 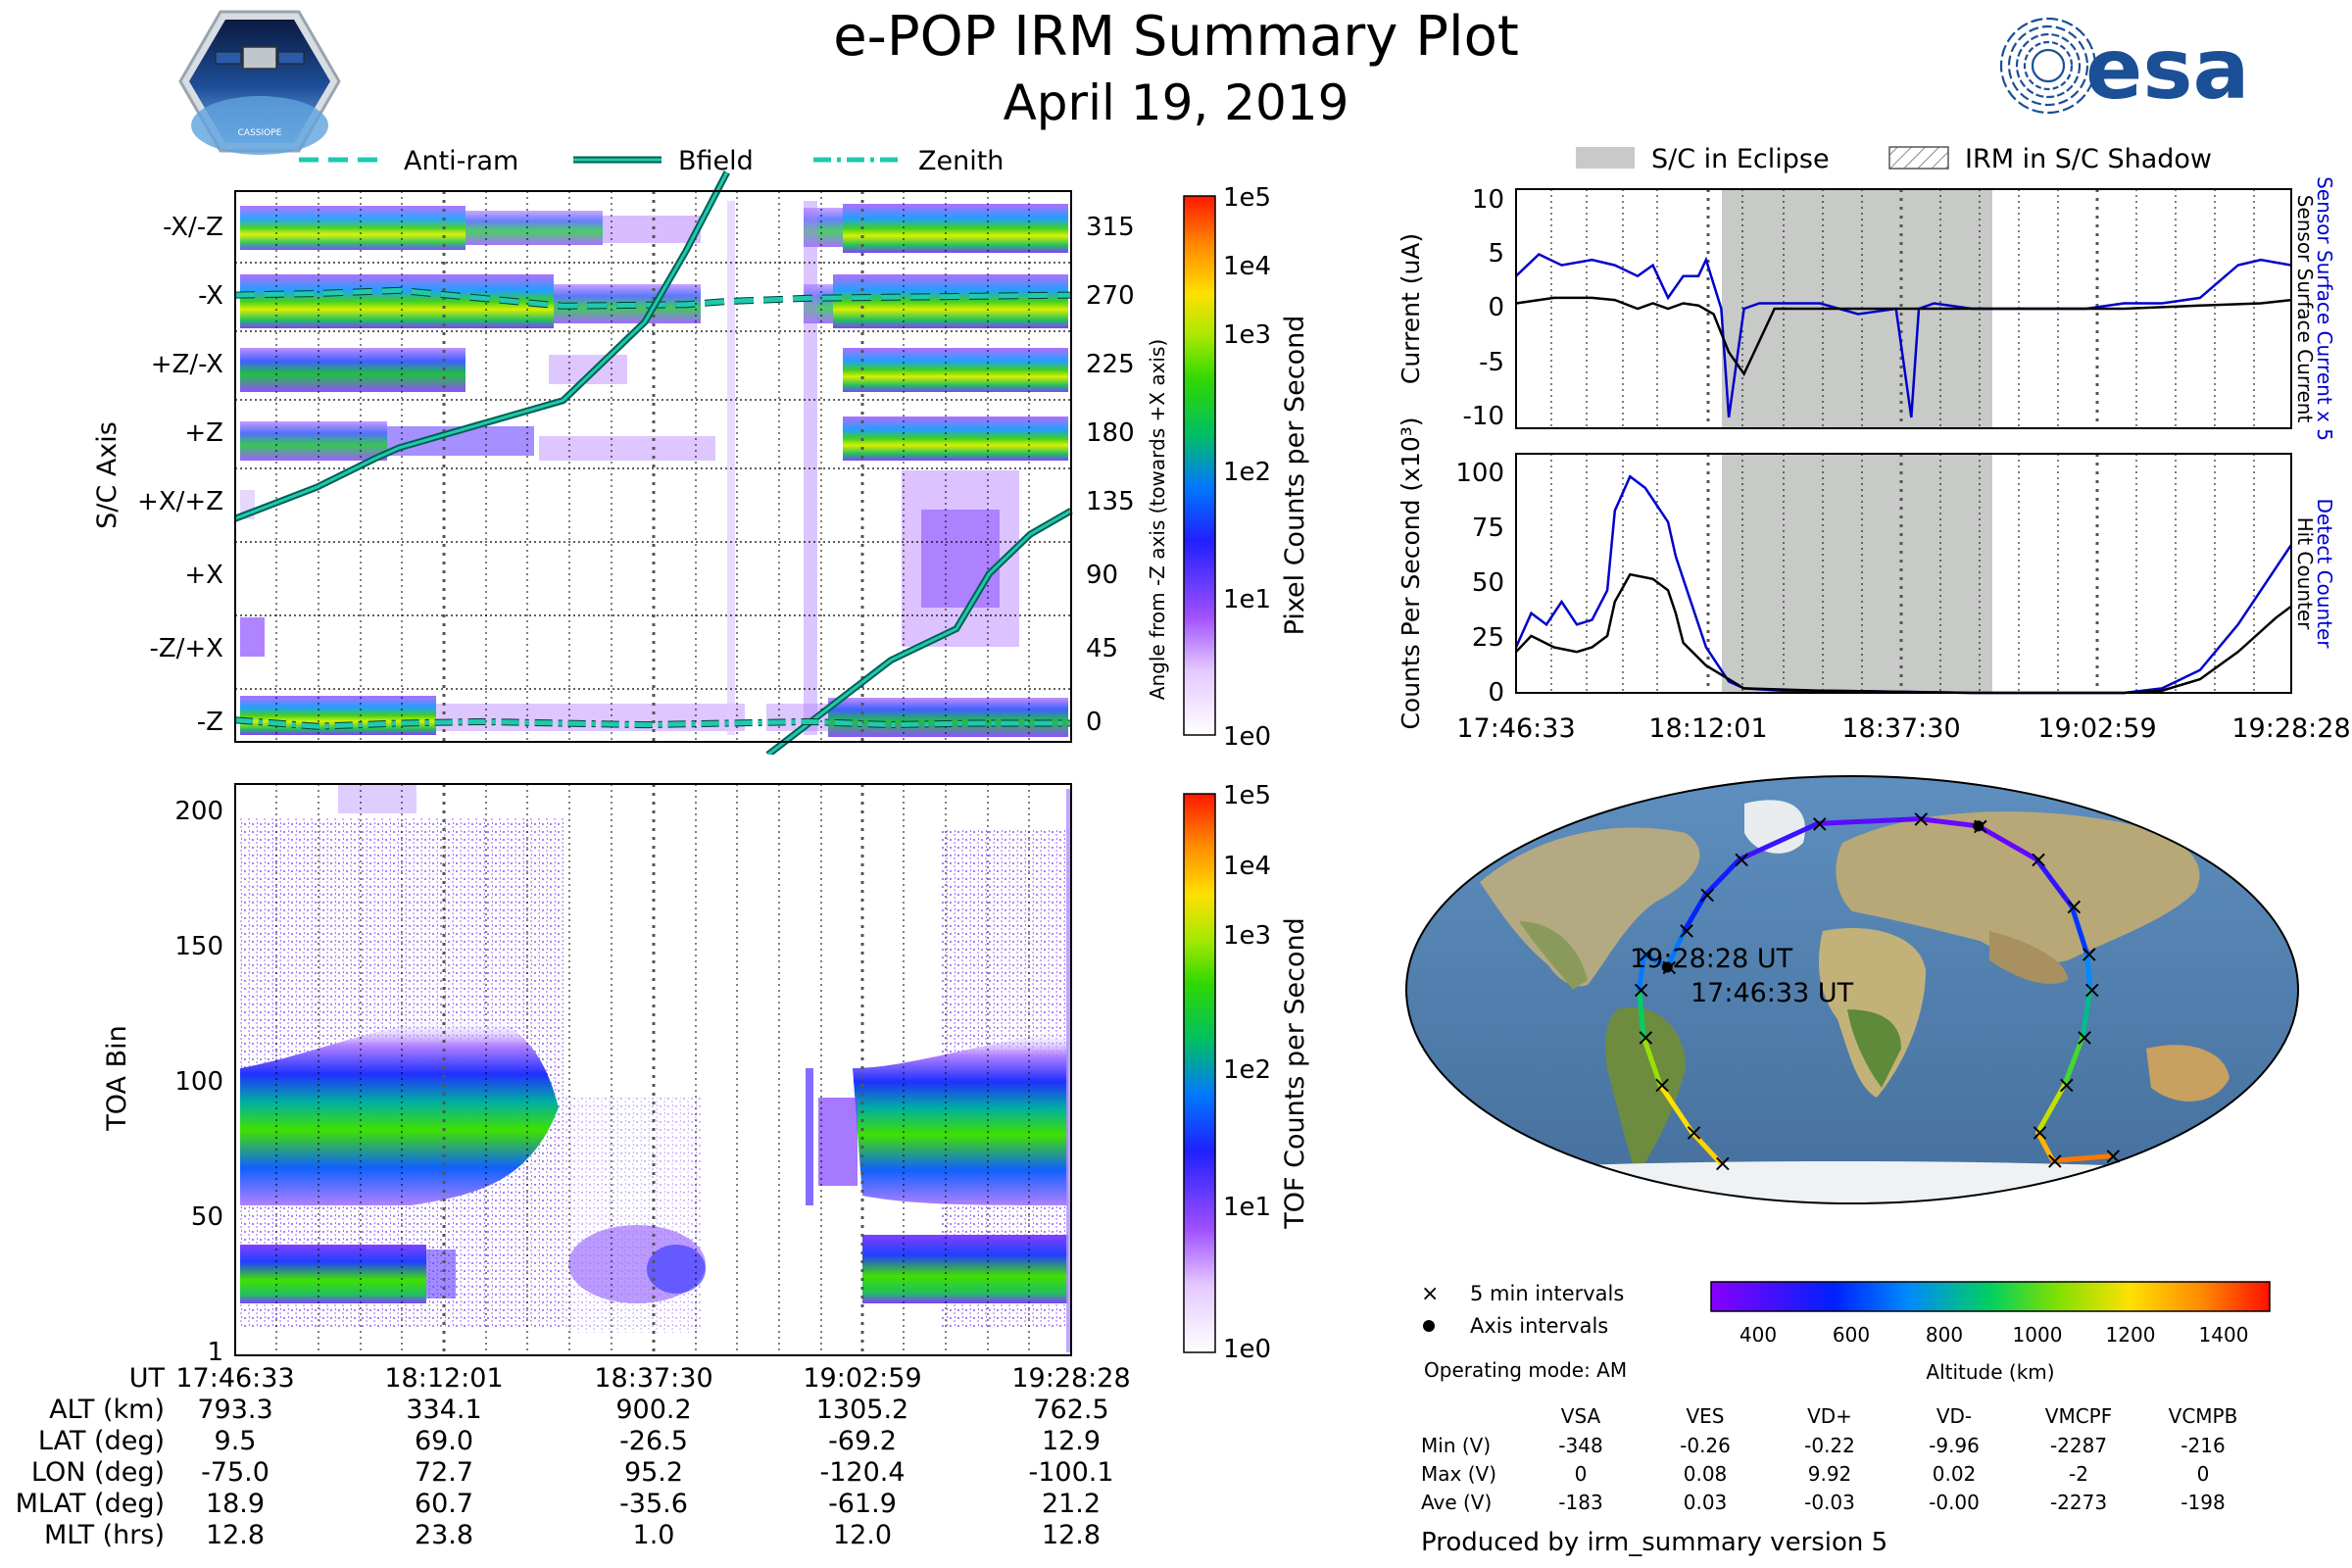 What do you see at coordinates (2324, 574) in the screenshot?
I see `counts-right-label-1: Detect Counter` at bounding box center [2324, 574].